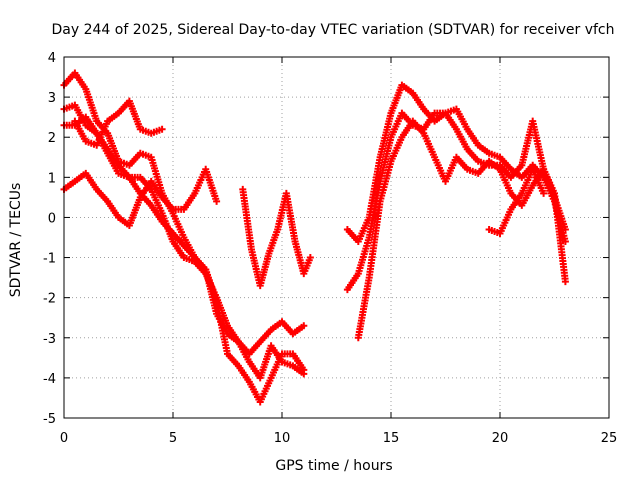 Image resolution: width=640 pixels, height=480 pixels. What do you see at coordinates (64, 438) in the screenshot?
I see `x-tick-label: 0` at bounding box center [64, 438].